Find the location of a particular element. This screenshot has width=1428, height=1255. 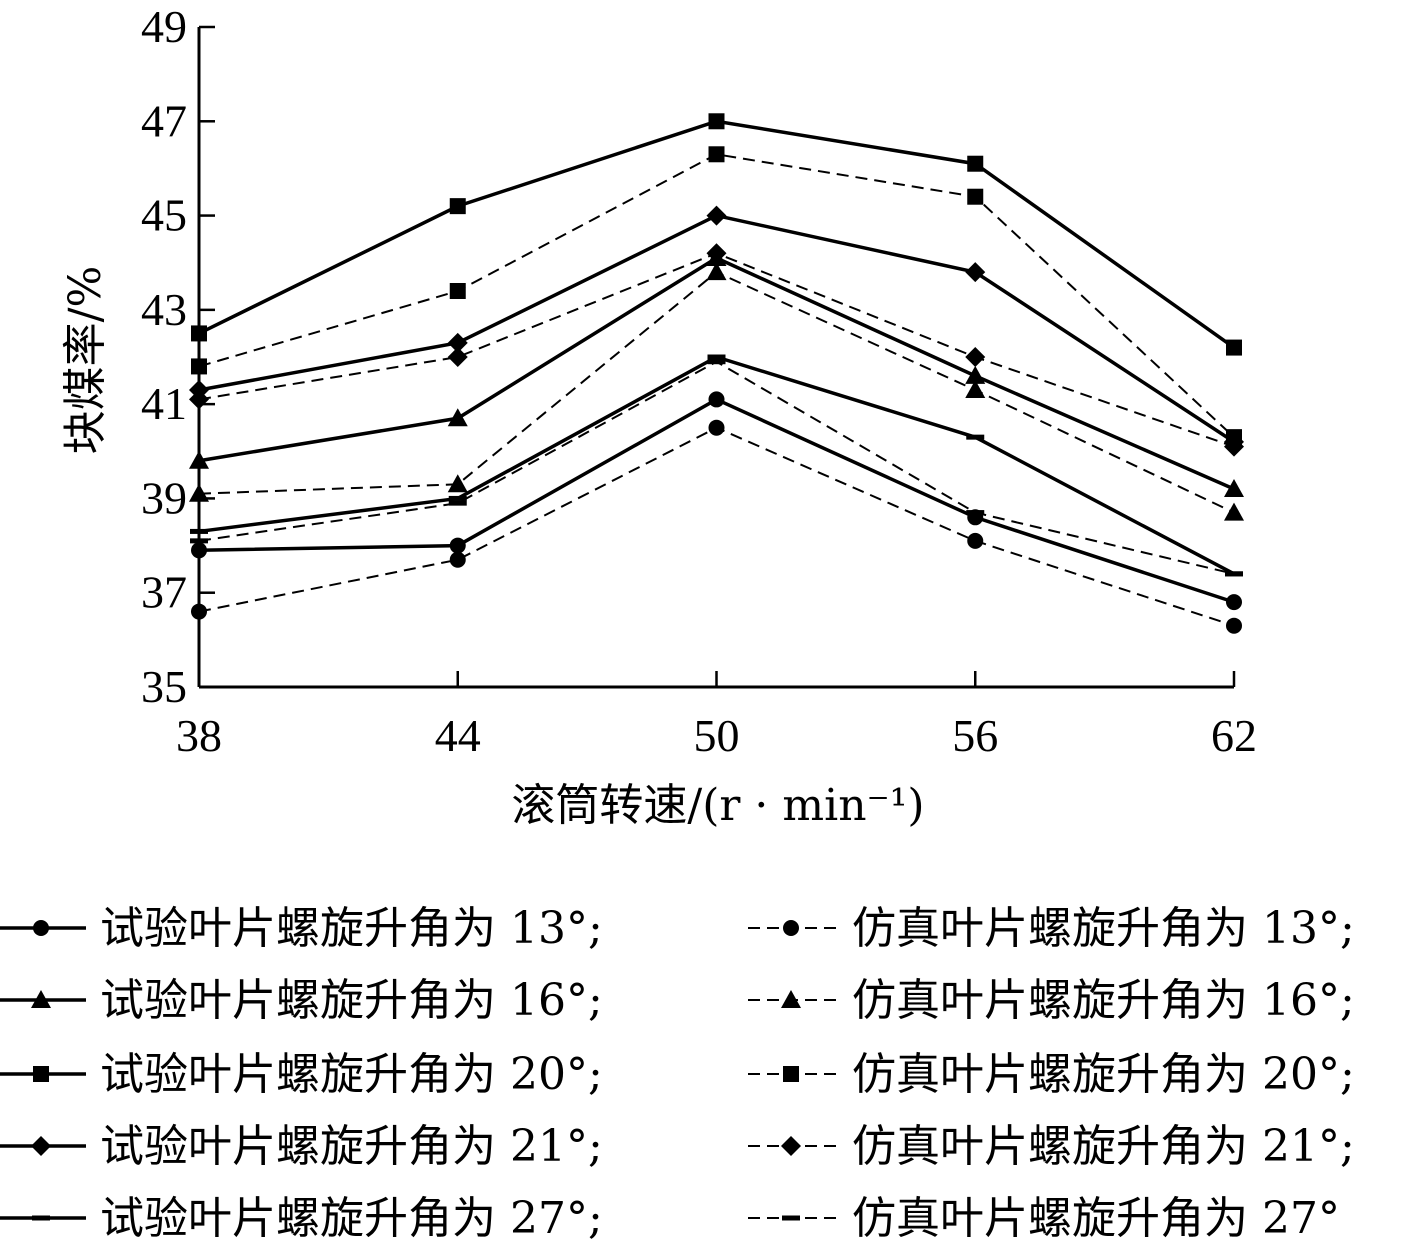

x-axis-title: 滚筒转速/(r · min⁻¹) is located at coordinates (717, 805).